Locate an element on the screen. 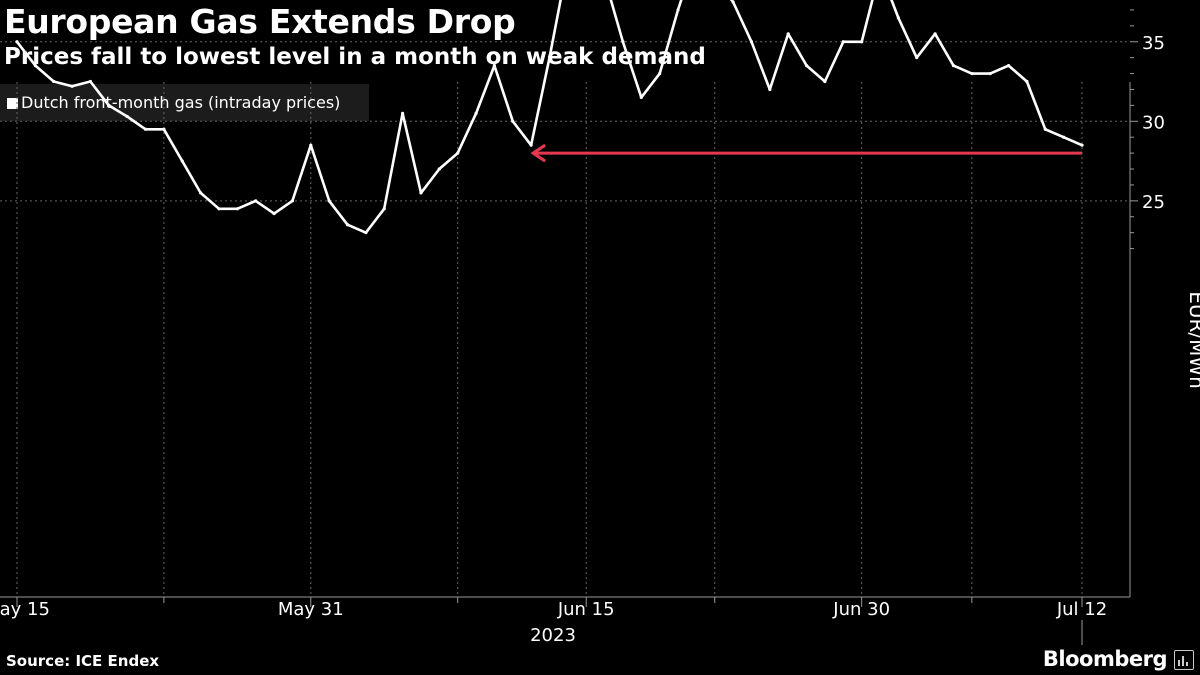  y-tick-label: 35 is located at coordinates (1153, 43).